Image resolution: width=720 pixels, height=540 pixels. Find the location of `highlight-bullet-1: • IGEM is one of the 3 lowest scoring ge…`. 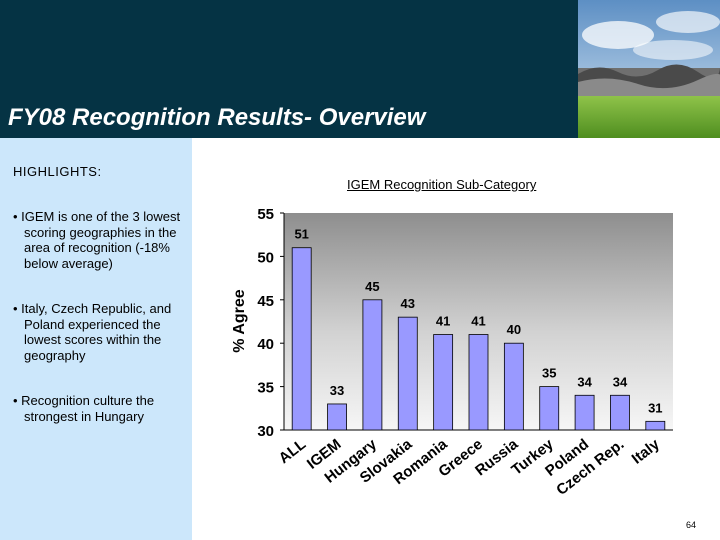

highlight-bullet-1: • IGEM is one of the 3 lowest scoring ge… is located at coordinates (97, 240).